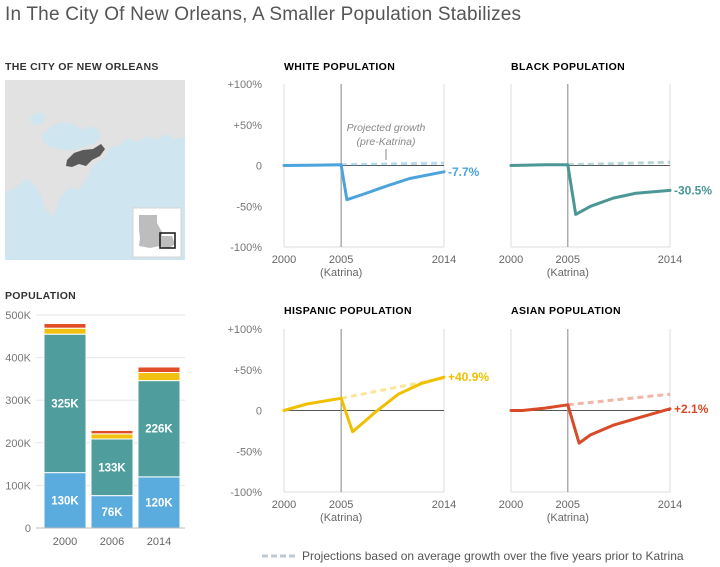 This screenshot has width=720, height=567. I want to click on locator-box, so click(167, 240).